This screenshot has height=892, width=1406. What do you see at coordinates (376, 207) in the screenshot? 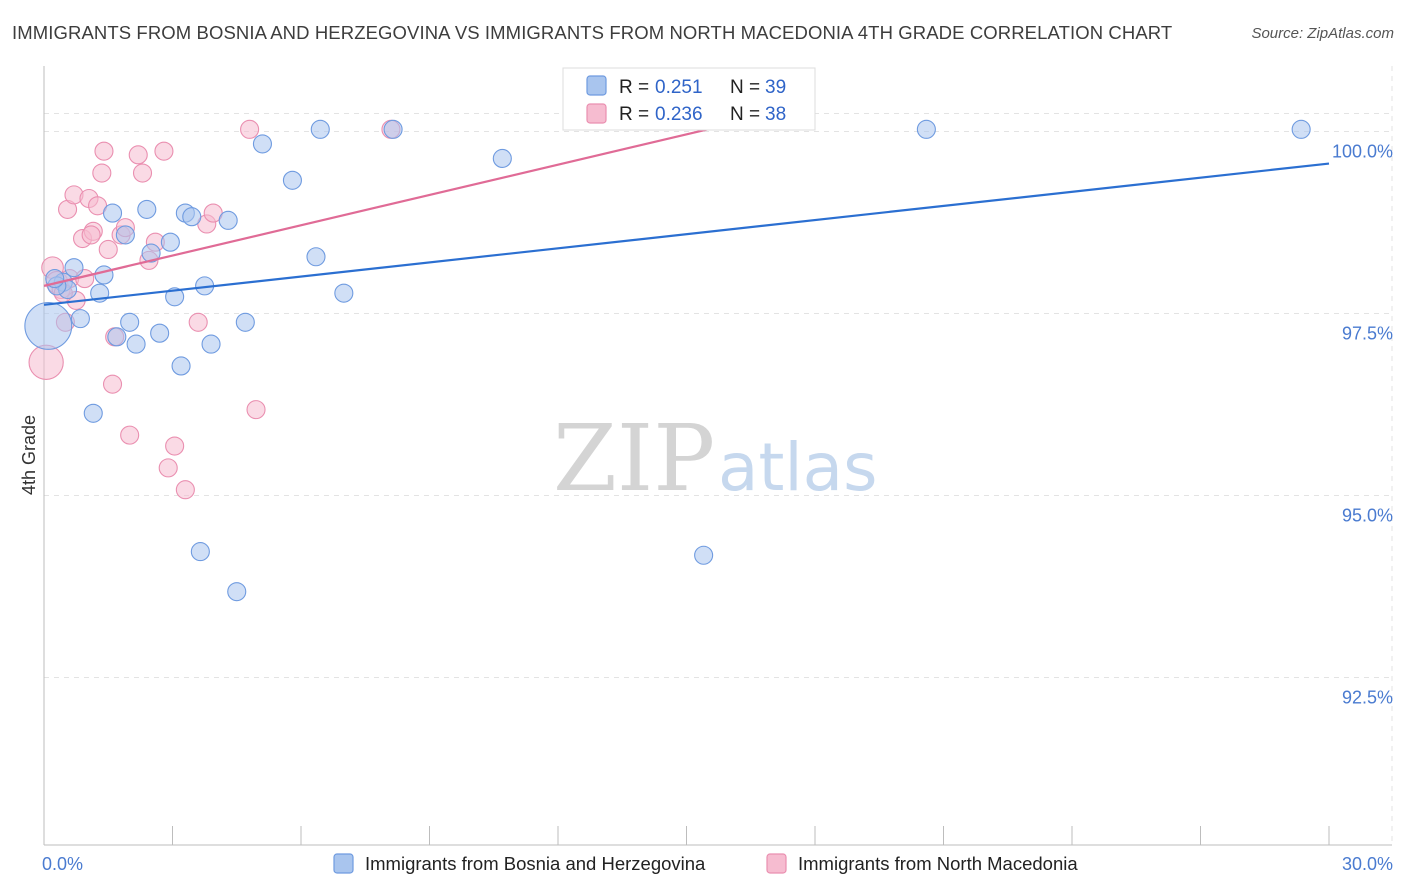
I see `trend-line-macedonia` at bounding box center [376, 207].